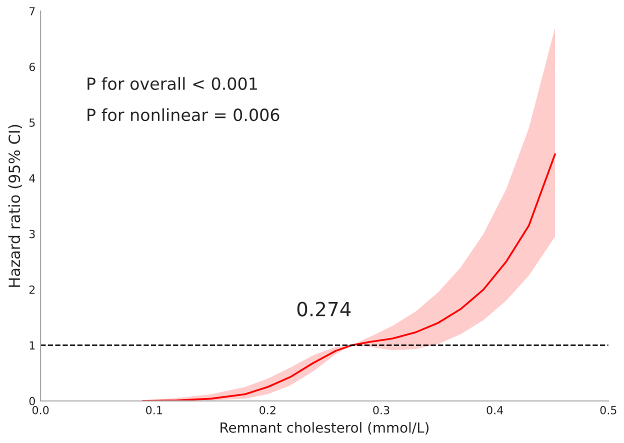  Describe the element at coordinates (608, 410) in the screenshot. I see `x-tick-label: 0.5` at that location.